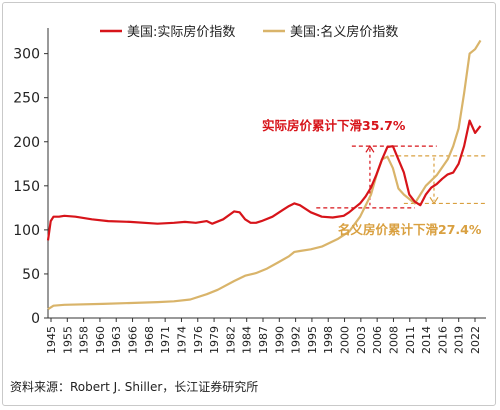  Describe the element at coordinates (26, 55) in the screenshot. I see `y-tick-label: 300` at that location.